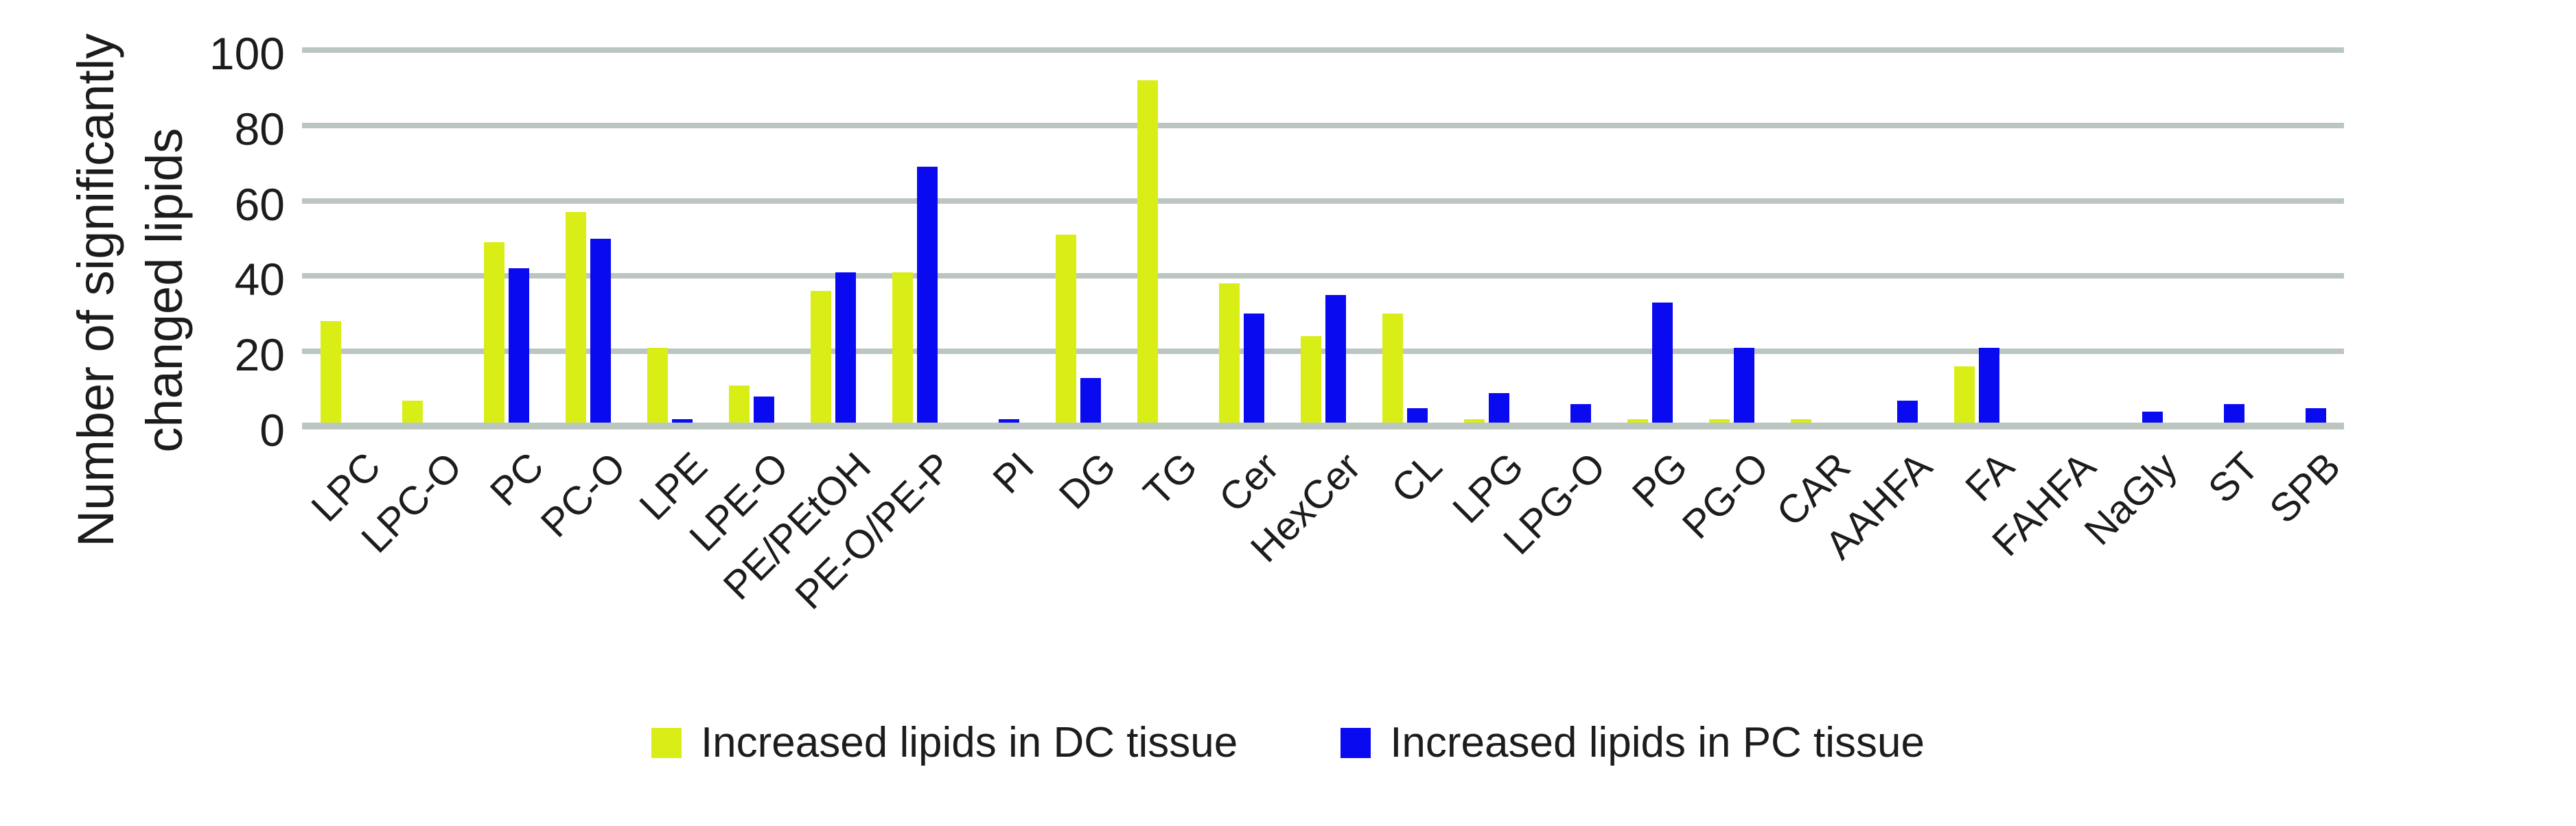  Describe the element at coordinates (1170, 479) in the screenshot. I see `x-label-TG: TG` at that location.